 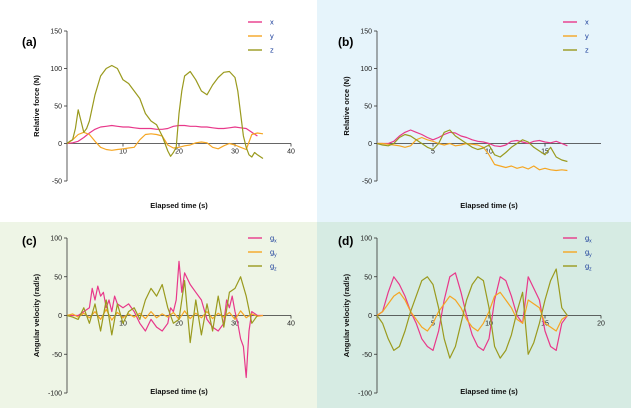 What do you see at coordinates (29, 42) in the screenshot?
I see `panel-label: (a)` at bounding box center [29, 42].